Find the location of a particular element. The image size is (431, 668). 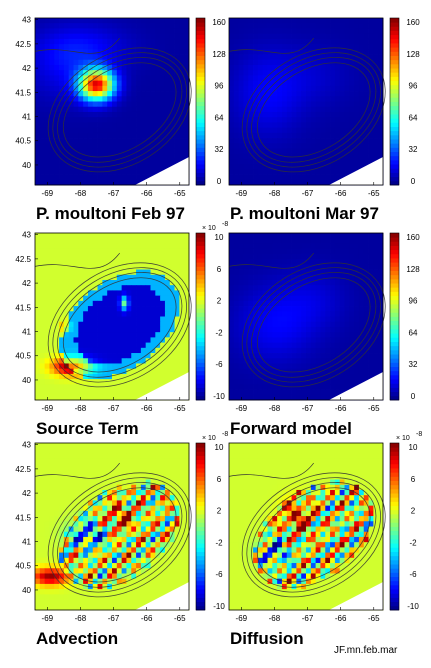

contour-line is located at coordinates (313, 325).